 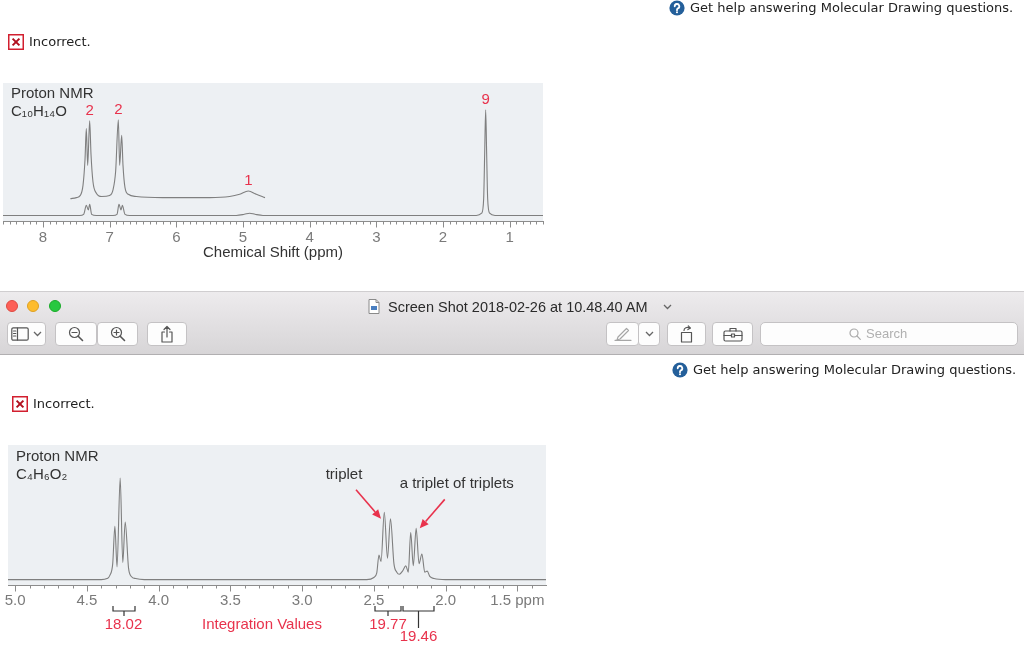 What do you see at coordinates (376, 237) in the screenshot?
I see `x-tick-label: 3` at bounding box center [376, 237].